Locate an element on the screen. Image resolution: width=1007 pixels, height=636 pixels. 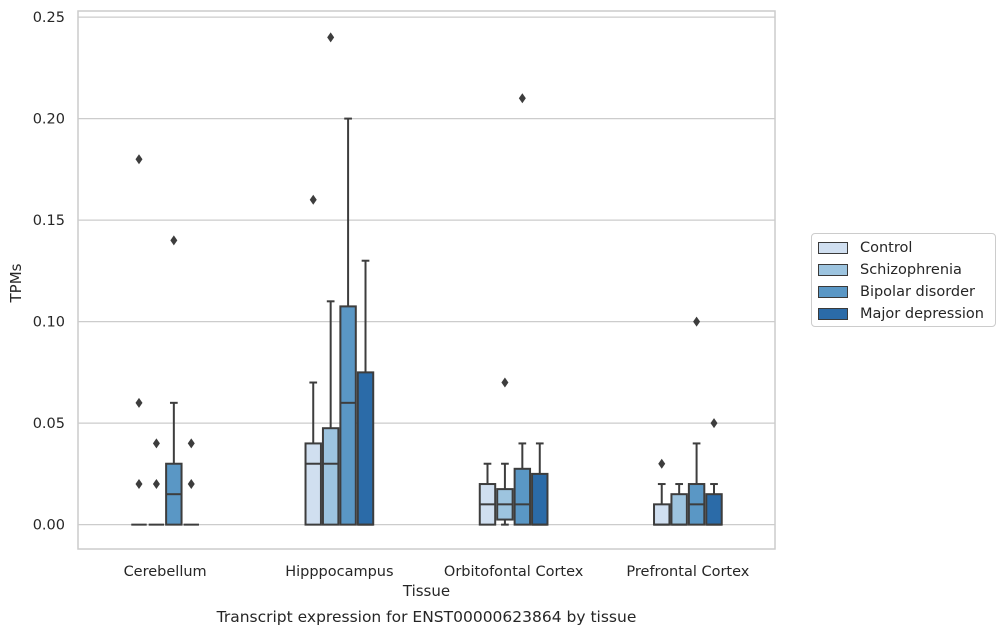
y-axis-label: TPMs is located at coordinates (16, 283).